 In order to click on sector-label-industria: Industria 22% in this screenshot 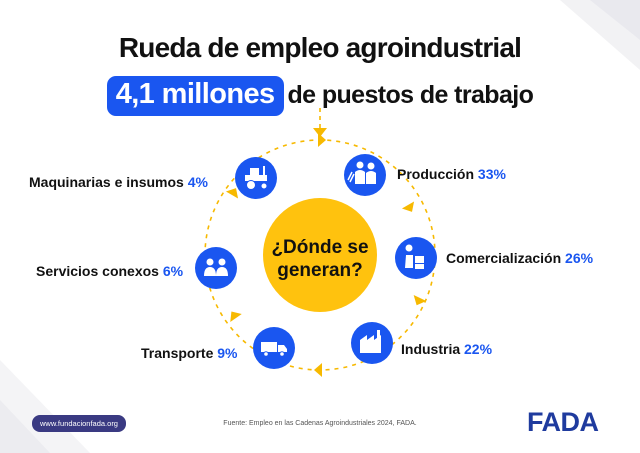, I will do `click(447, 349)`.